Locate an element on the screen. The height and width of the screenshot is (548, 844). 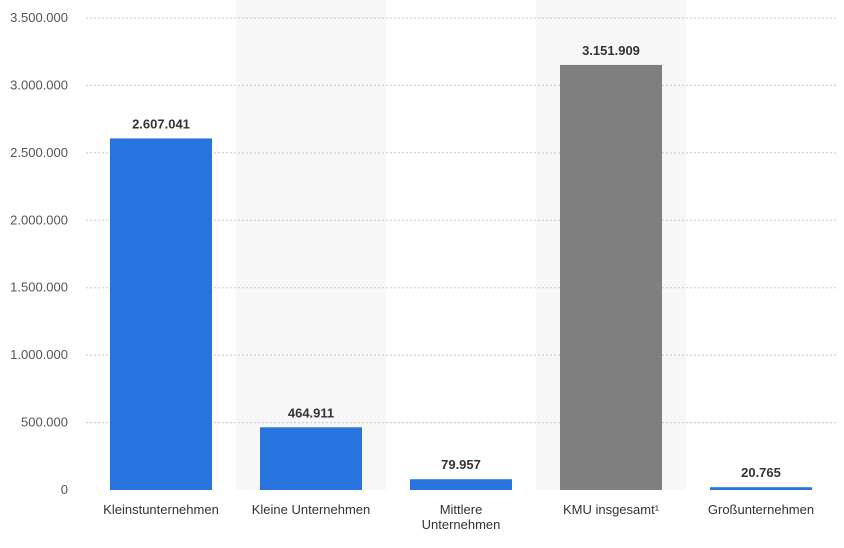
y-tick-label: 2.500.000 is located at coordinates (39, 152).